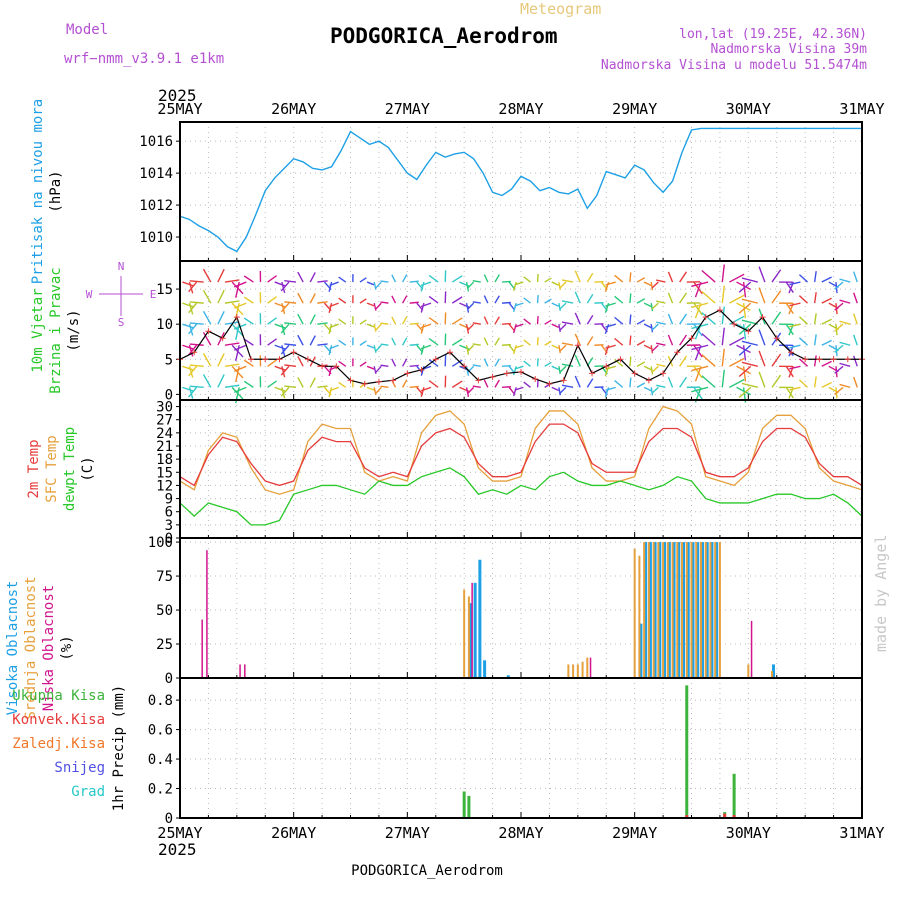 This screenshot has height=900, width=900. Describe the element at coordinates (74, 330) in the screenshot. I see `y-axis-label: (m/s)` at that location.